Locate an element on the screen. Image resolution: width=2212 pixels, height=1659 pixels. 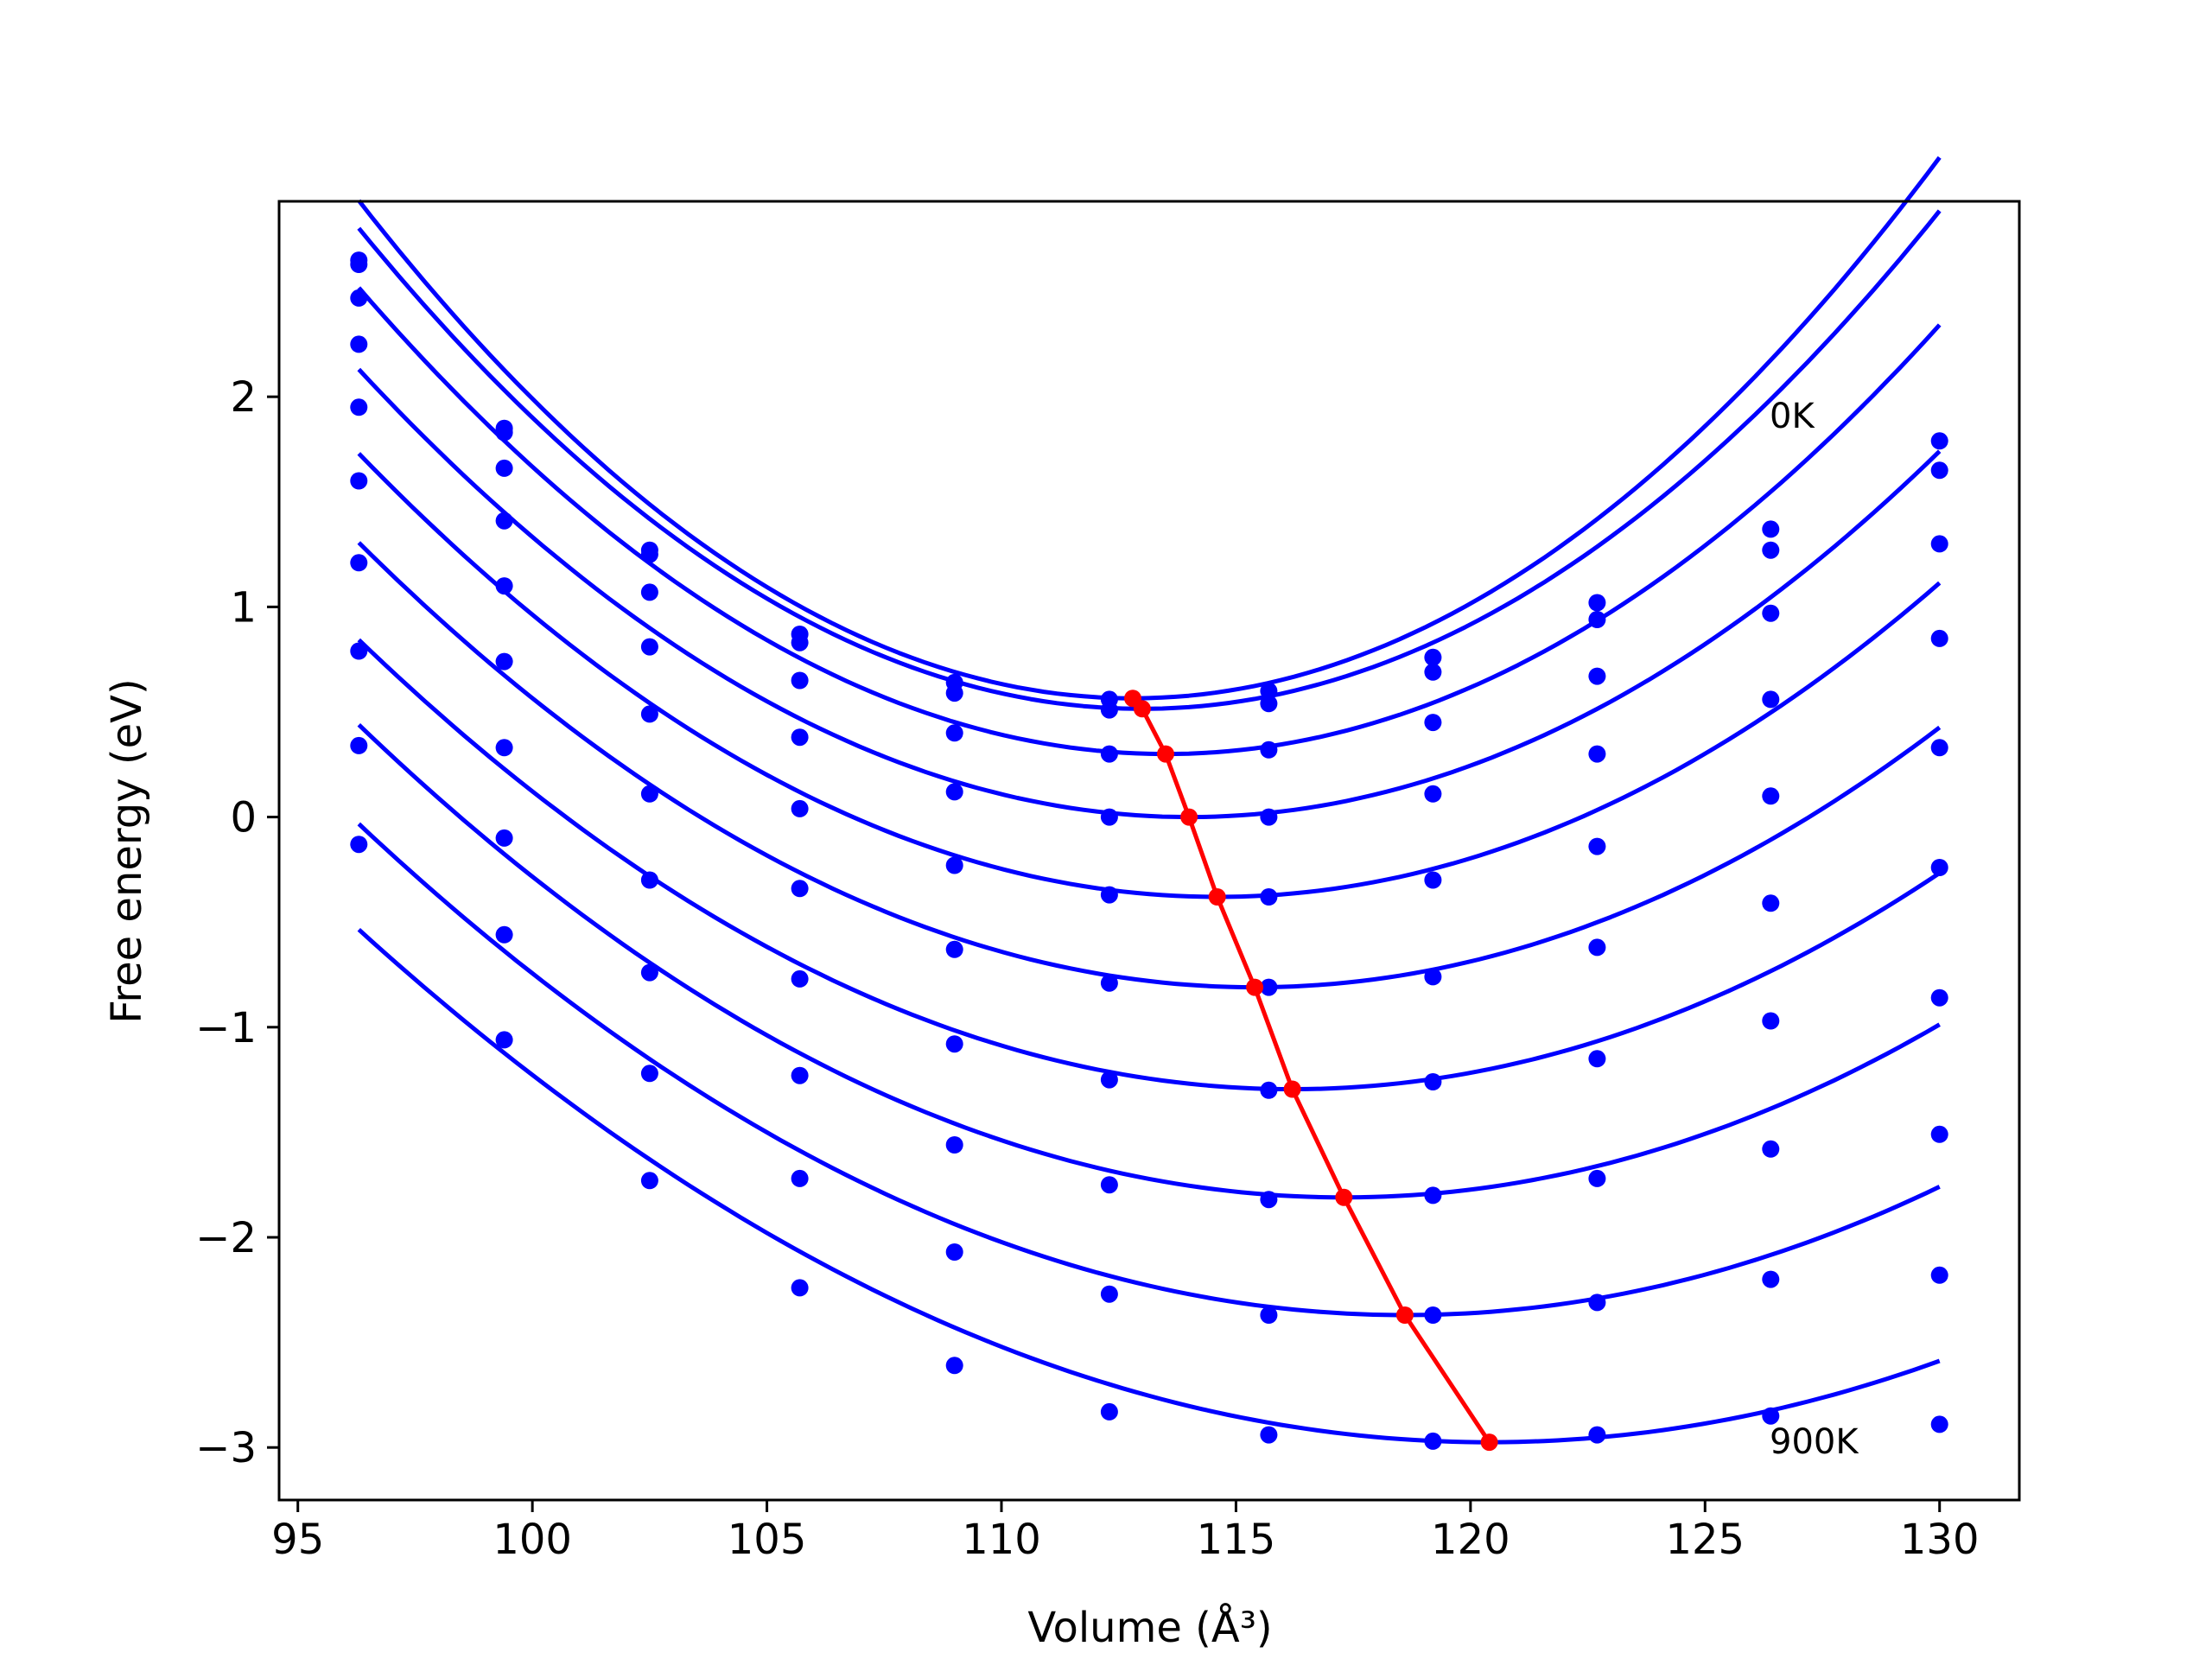
y-tick-label: 2 is located at coordinates (243, 397).